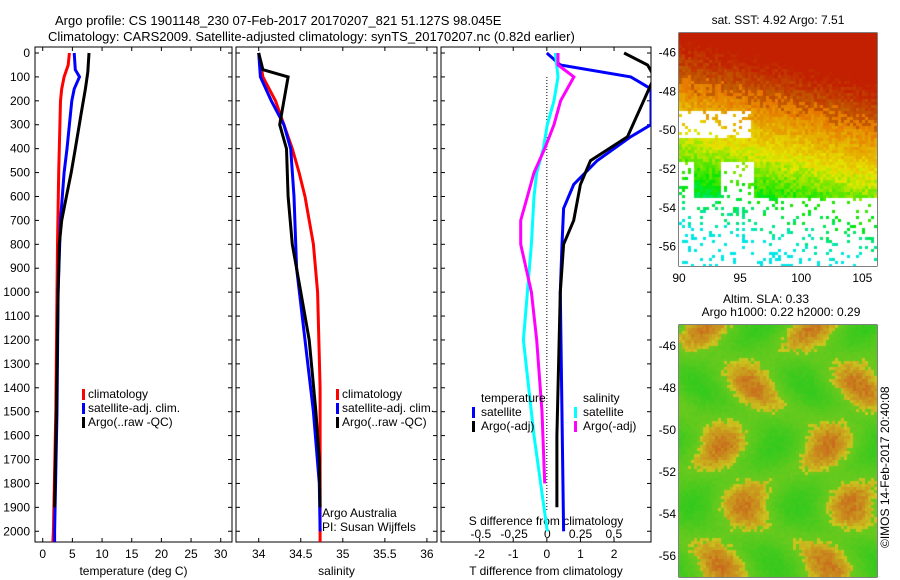 The height and width of the screenshot is (580, 900). I want to click on sla-map-subtitle: Argo h1000: 0.22 h2000: 0.29, so click(781, 312).